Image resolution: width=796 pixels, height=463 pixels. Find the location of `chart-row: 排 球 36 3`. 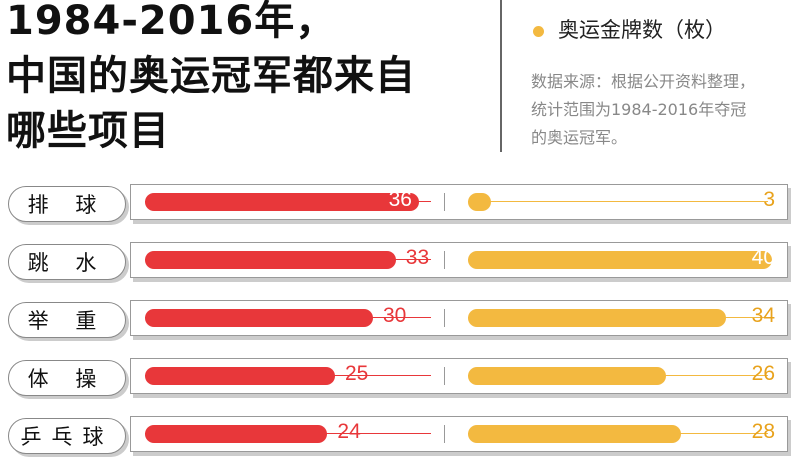

chart-row: 排 球 36 3 is located at coordinates (398, 202).